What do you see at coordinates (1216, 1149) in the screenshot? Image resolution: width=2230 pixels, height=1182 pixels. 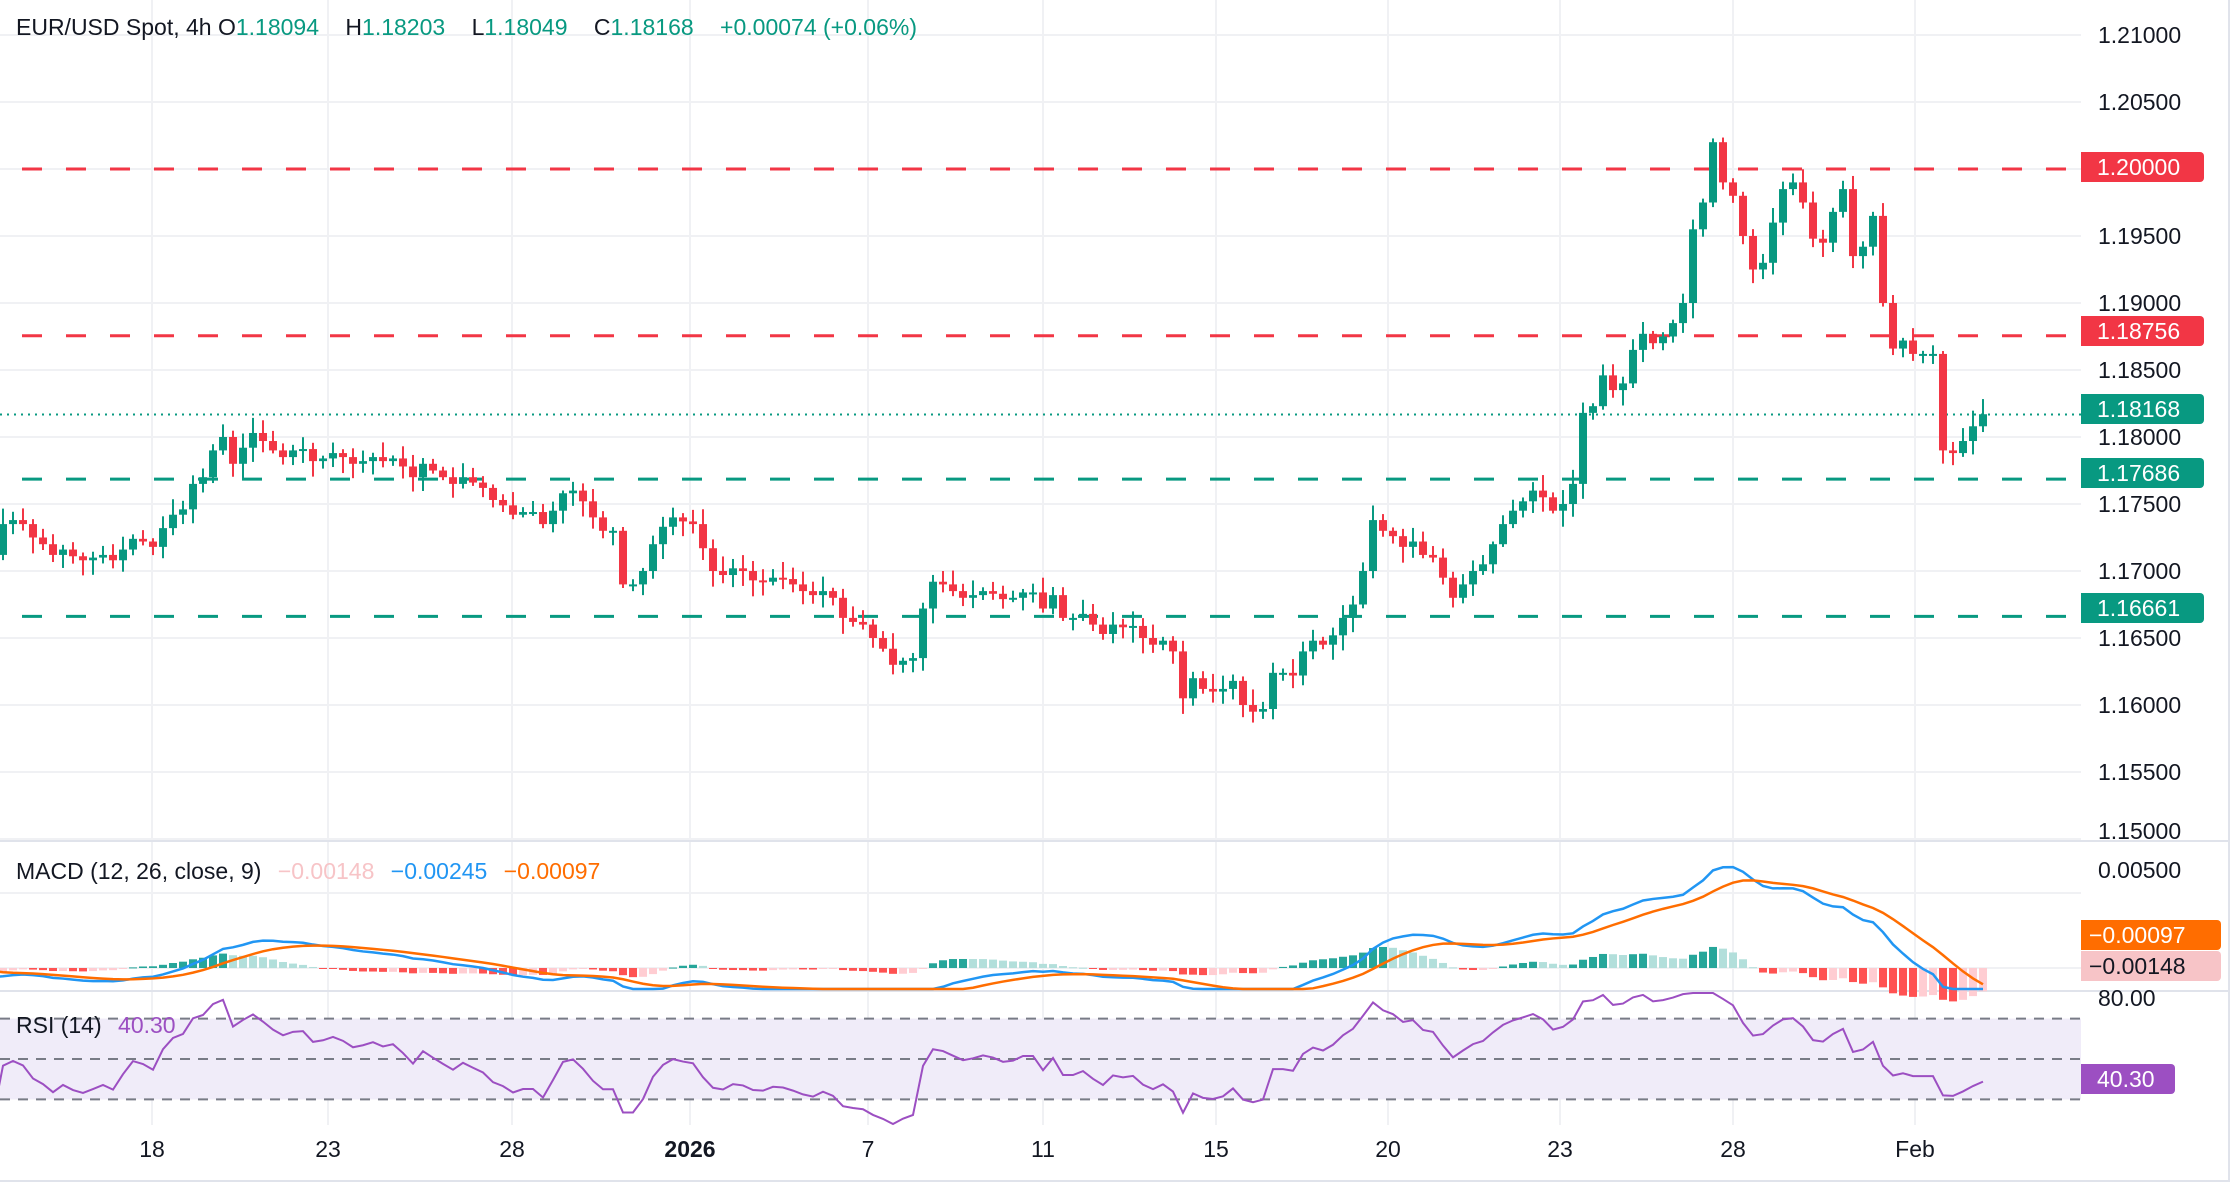 I see `date-tick: 15` at bounding box center [1216, 1149].